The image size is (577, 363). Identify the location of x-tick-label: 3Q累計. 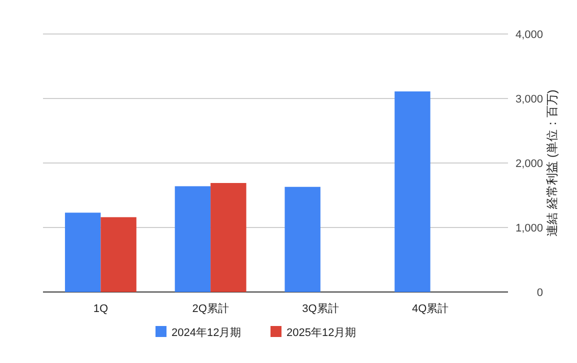
(320, 308).